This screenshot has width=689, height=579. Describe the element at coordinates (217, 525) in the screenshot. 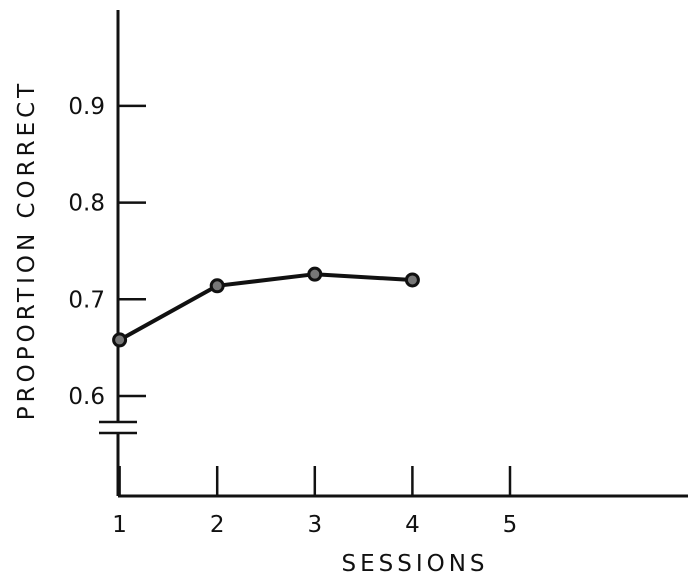

I see `x-tick-label-2: 2` at that location.